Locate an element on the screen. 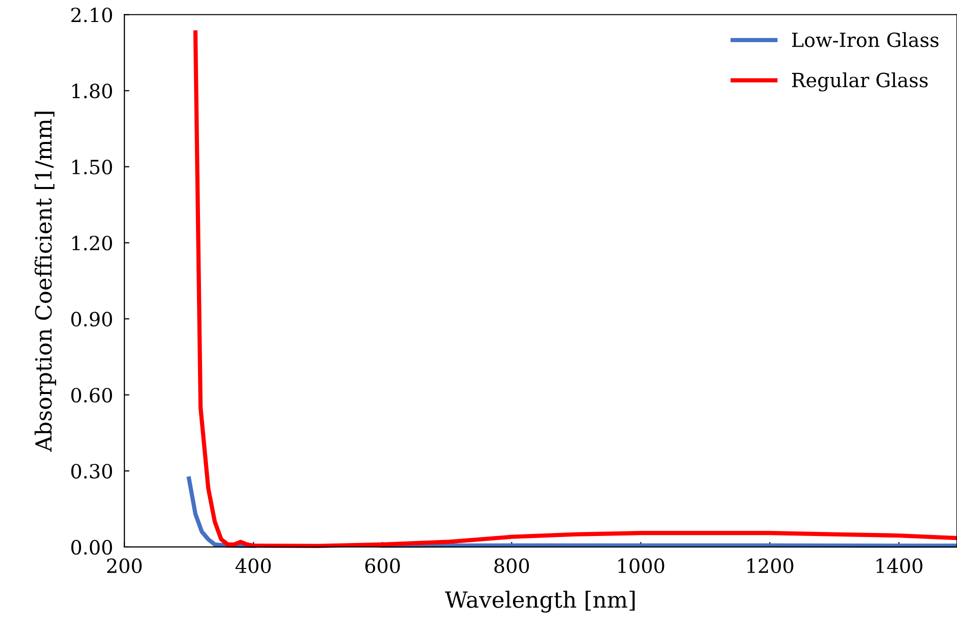 The image size is (957, 636). legend-label: Regular Glass is located at coordinates (860, 82).